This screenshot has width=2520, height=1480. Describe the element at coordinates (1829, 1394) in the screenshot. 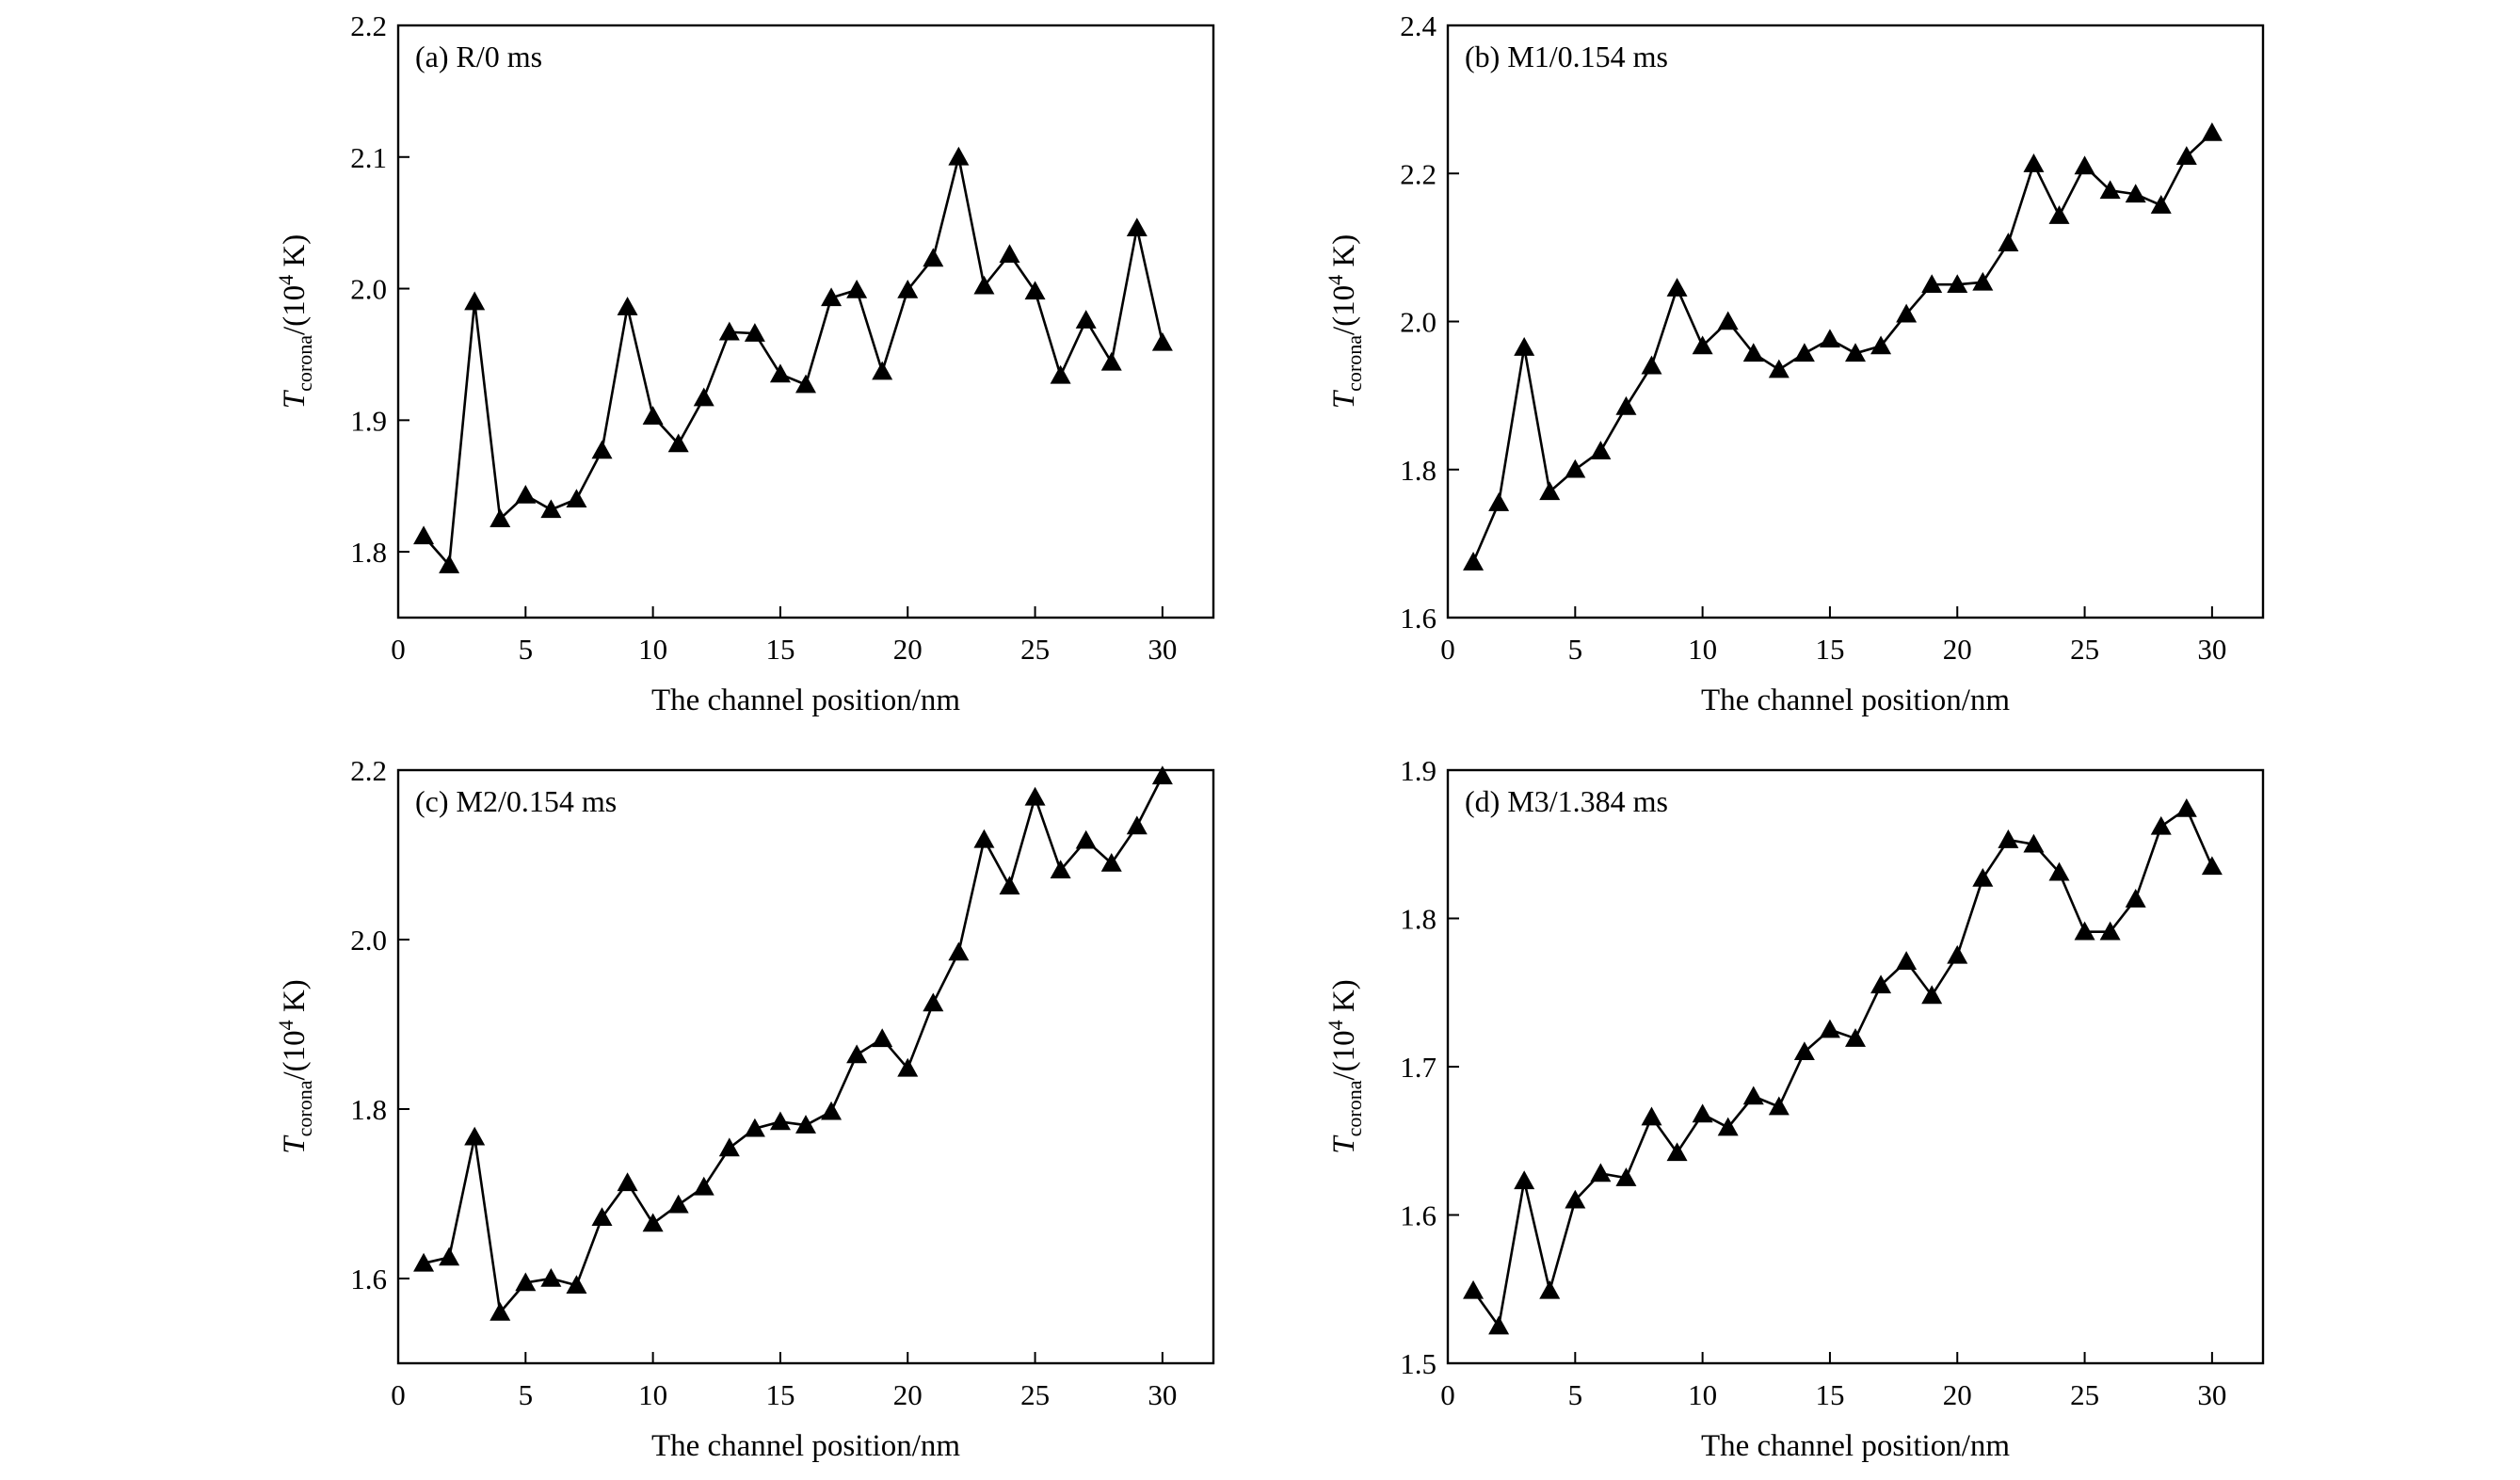

I see `x-tick-label: 15` at that location.